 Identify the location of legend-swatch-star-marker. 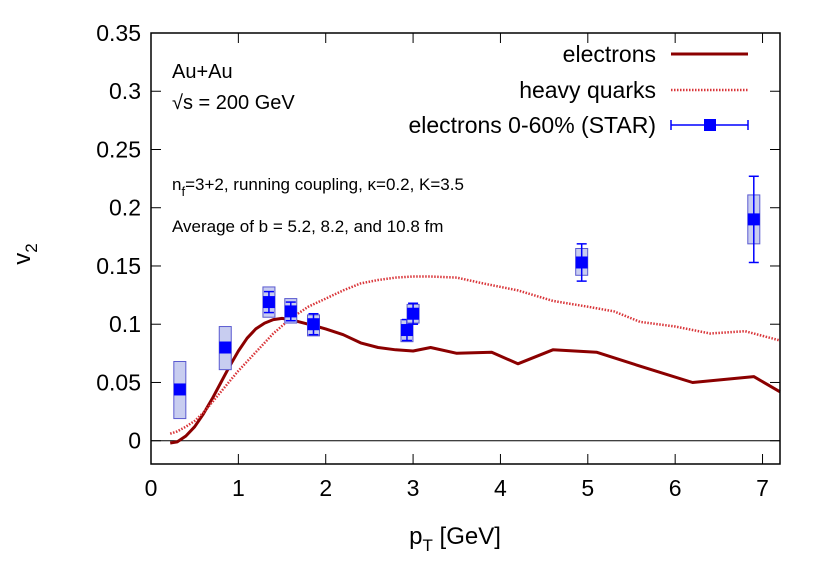
(710, 125).